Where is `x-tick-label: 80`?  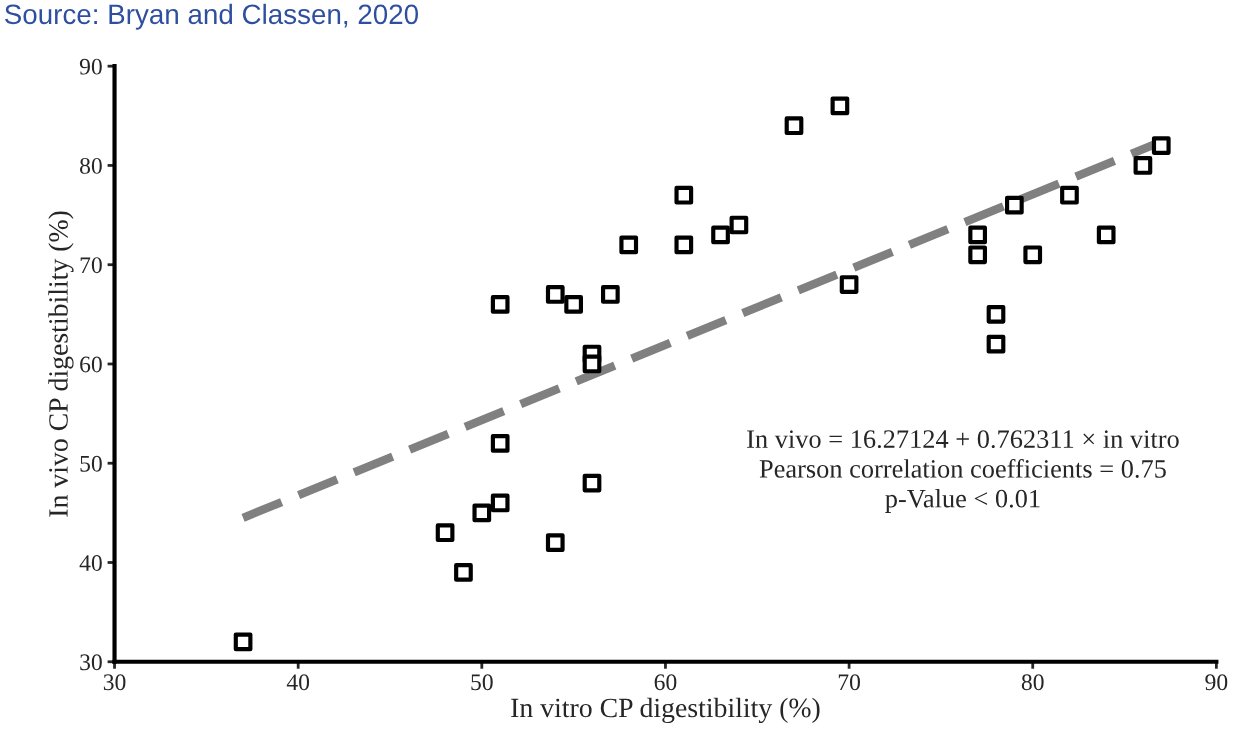
x-tick-label: 80 is located at coordinates (1032, 682).